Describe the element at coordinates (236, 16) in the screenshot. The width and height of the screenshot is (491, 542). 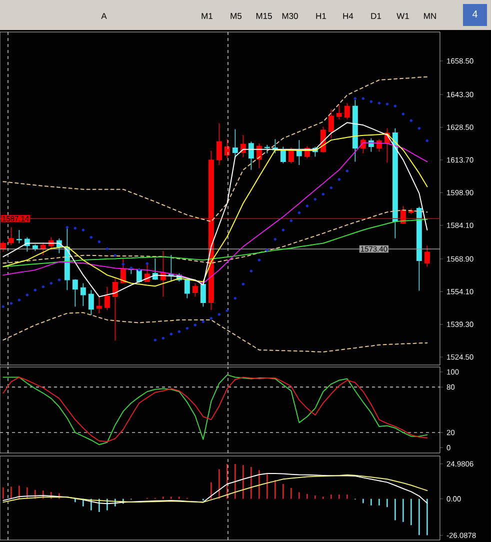
I see `text: M5` at that location.